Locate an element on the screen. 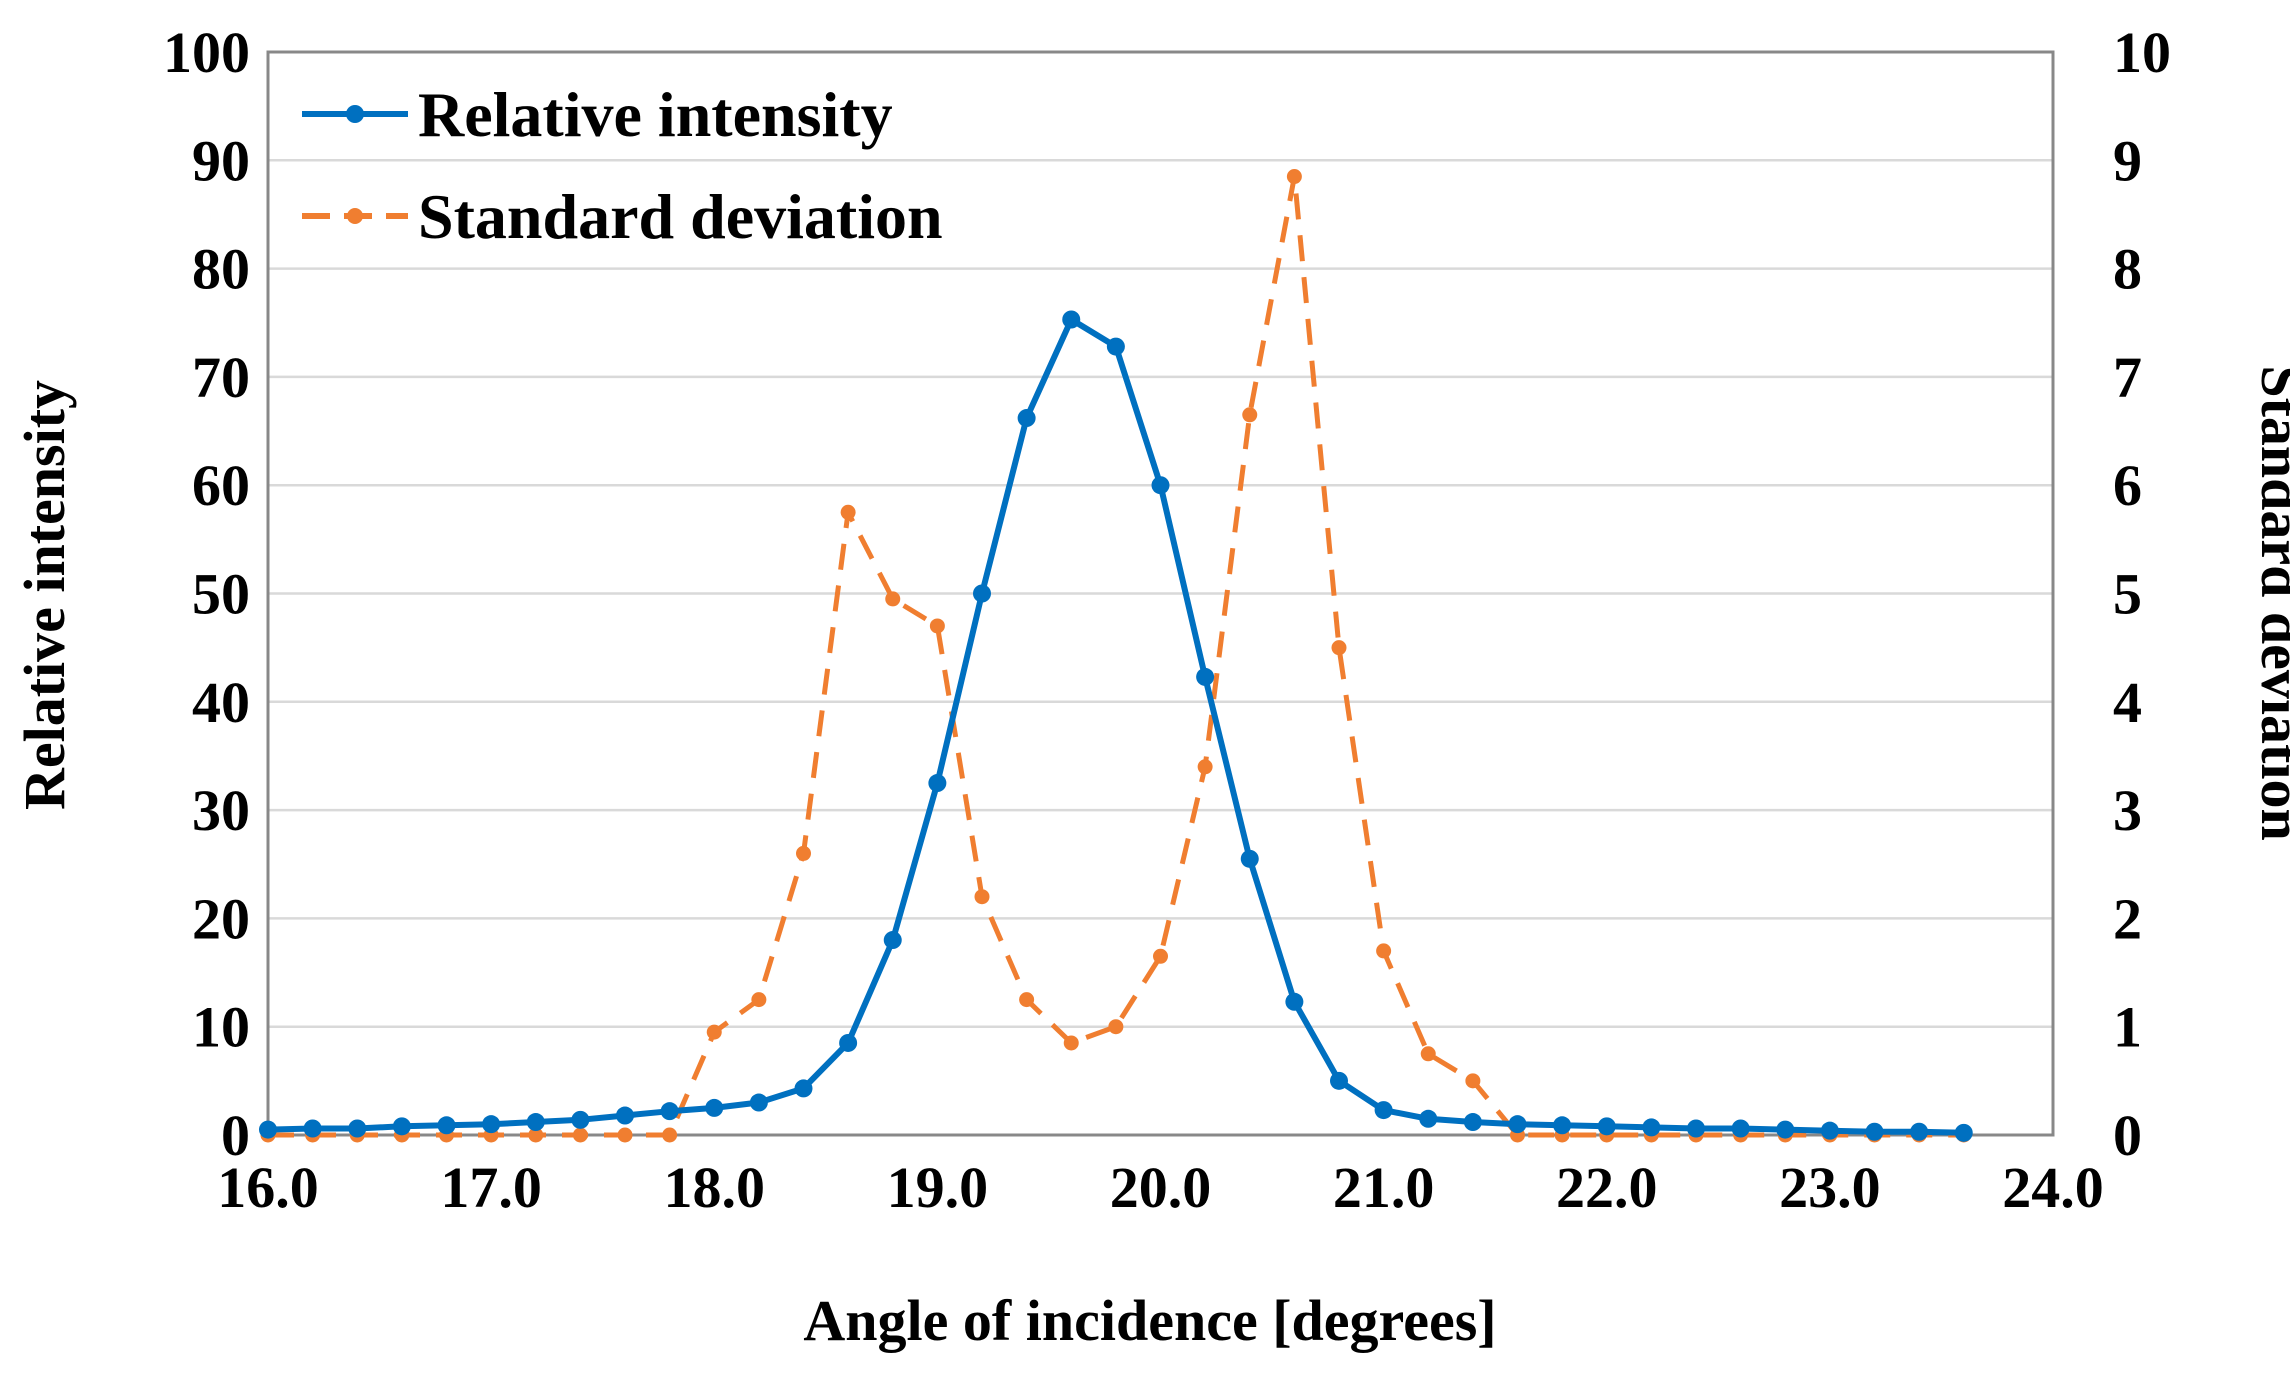 The height and width of the screenshot is (1379, 2290). left-axis-title: Relative intensity is located at coordinates (44, 595).